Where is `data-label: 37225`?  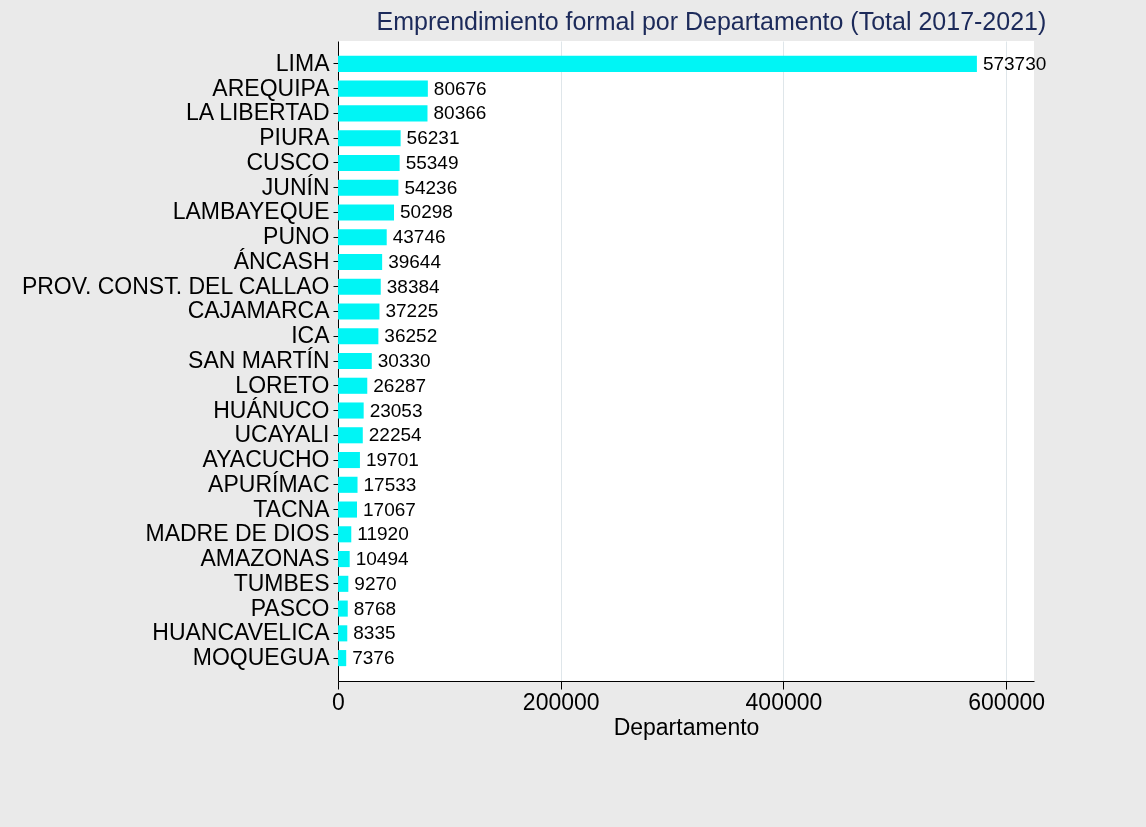
data-label: 37225 is located at coordinates (412, 311).